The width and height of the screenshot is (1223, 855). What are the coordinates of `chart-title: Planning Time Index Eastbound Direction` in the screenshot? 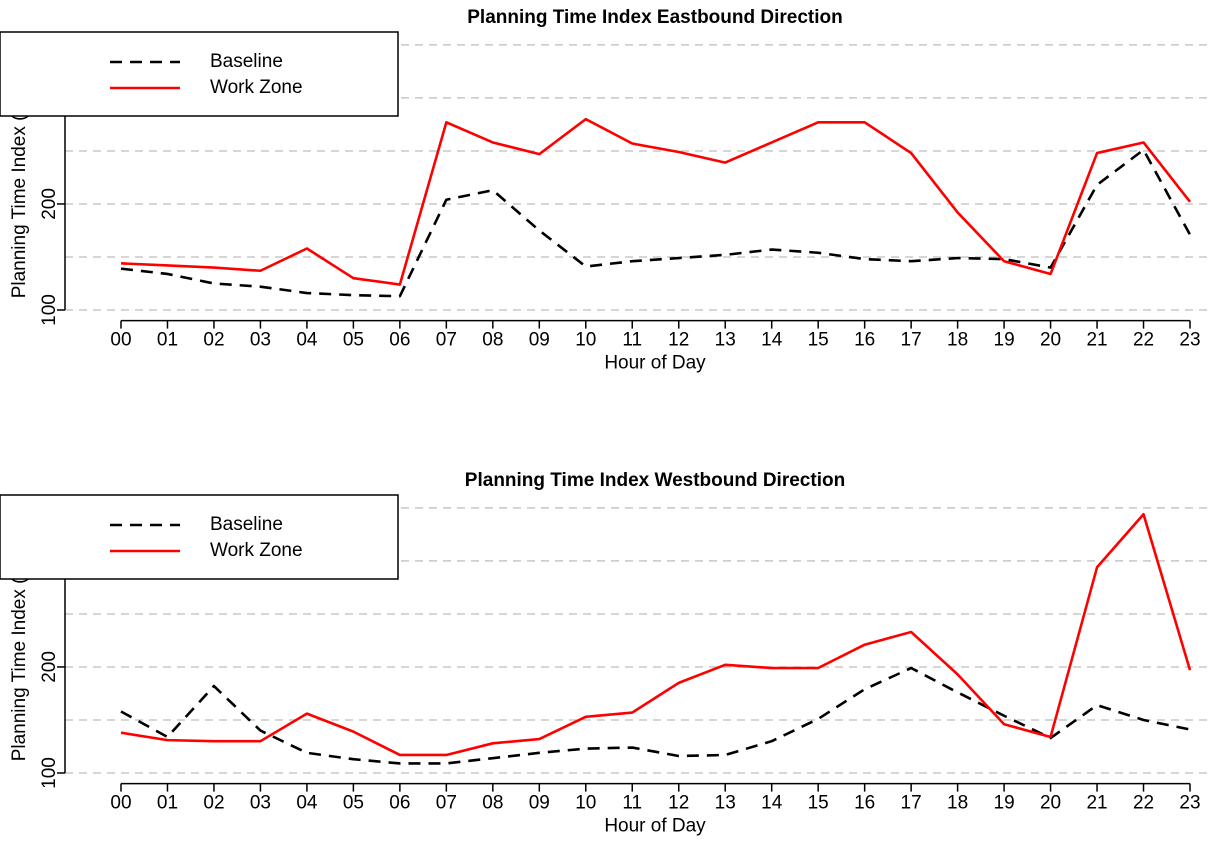 It's located at (654, 17).